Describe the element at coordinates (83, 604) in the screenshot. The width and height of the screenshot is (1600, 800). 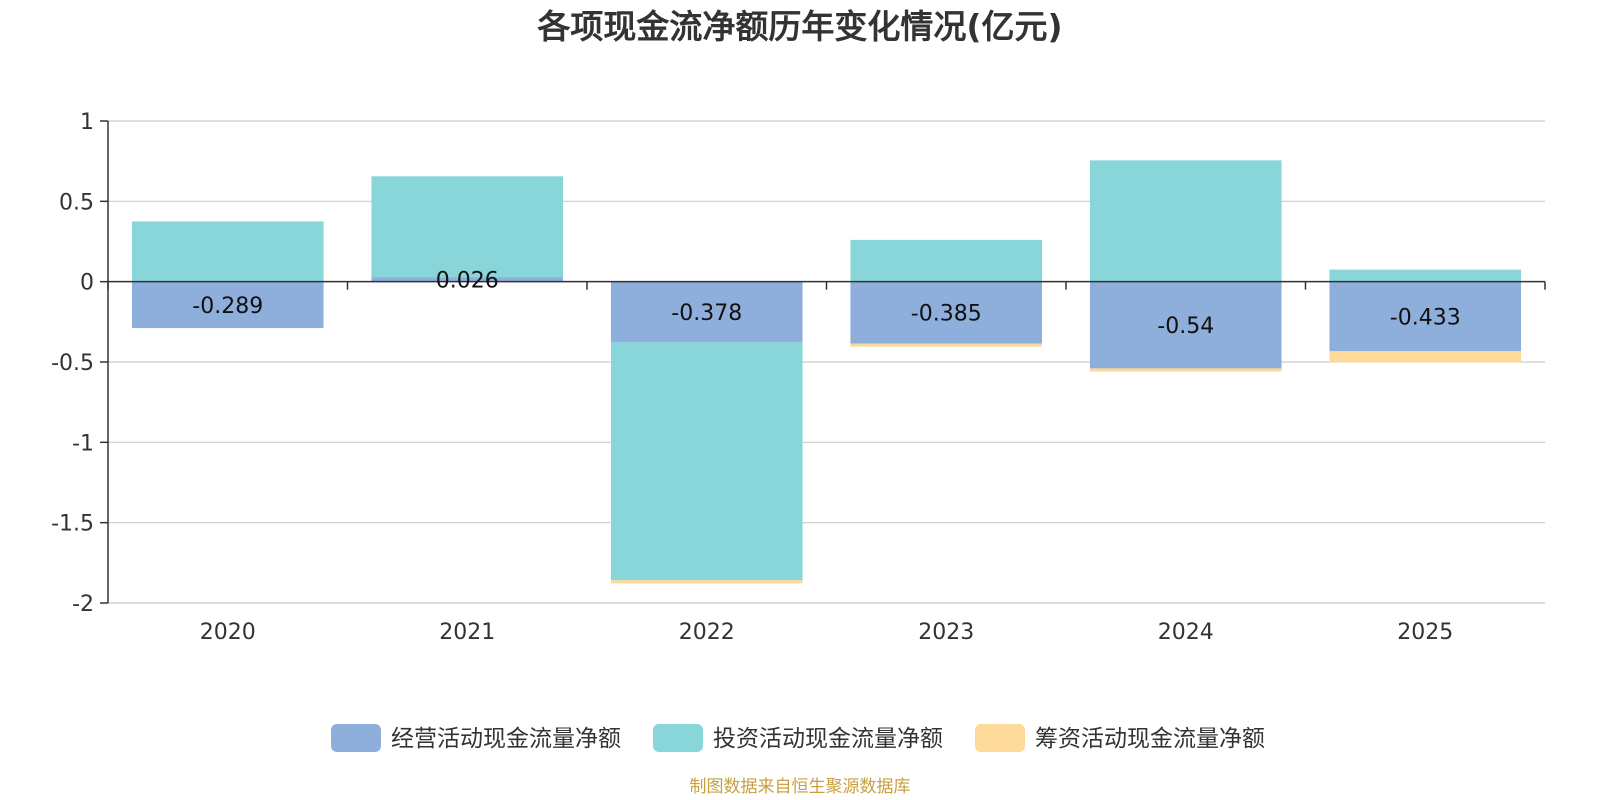
I see `y-tick-label: -2` at that location.